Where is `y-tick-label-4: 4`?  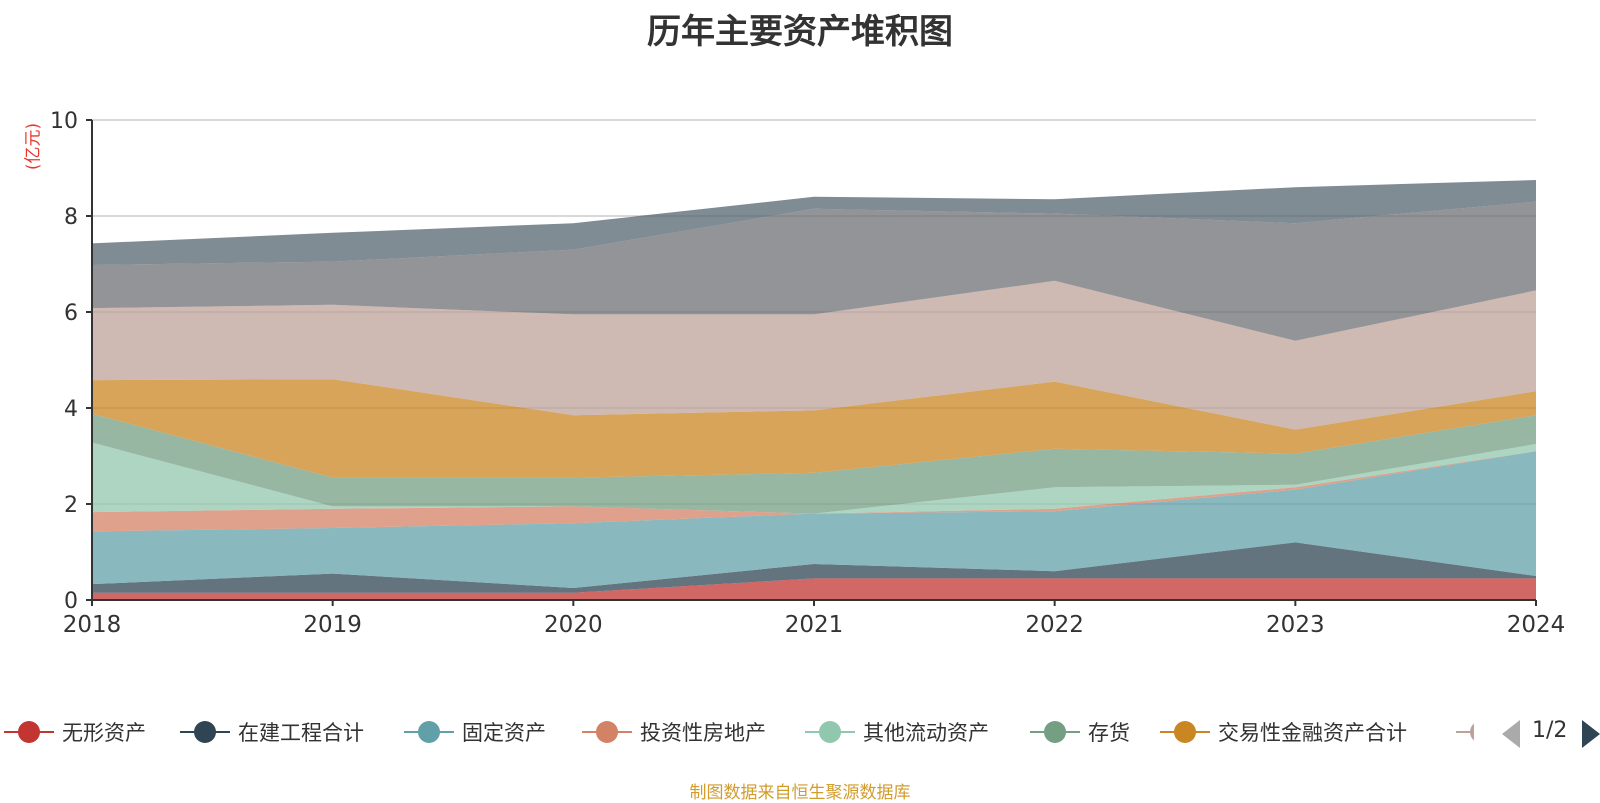 y-tick-label-4: 4 is located at coordinates (71, 409).